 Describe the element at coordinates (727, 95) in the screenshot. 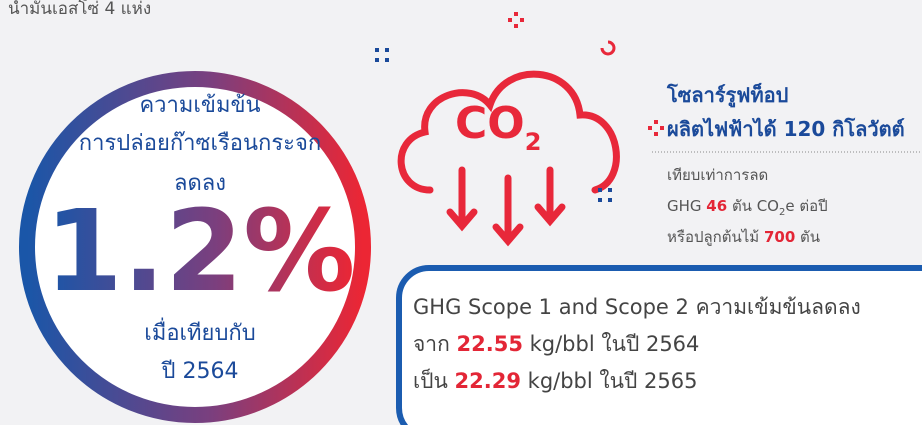

I see `solar-title: โซลาร์รูฟท็อป` at that location.